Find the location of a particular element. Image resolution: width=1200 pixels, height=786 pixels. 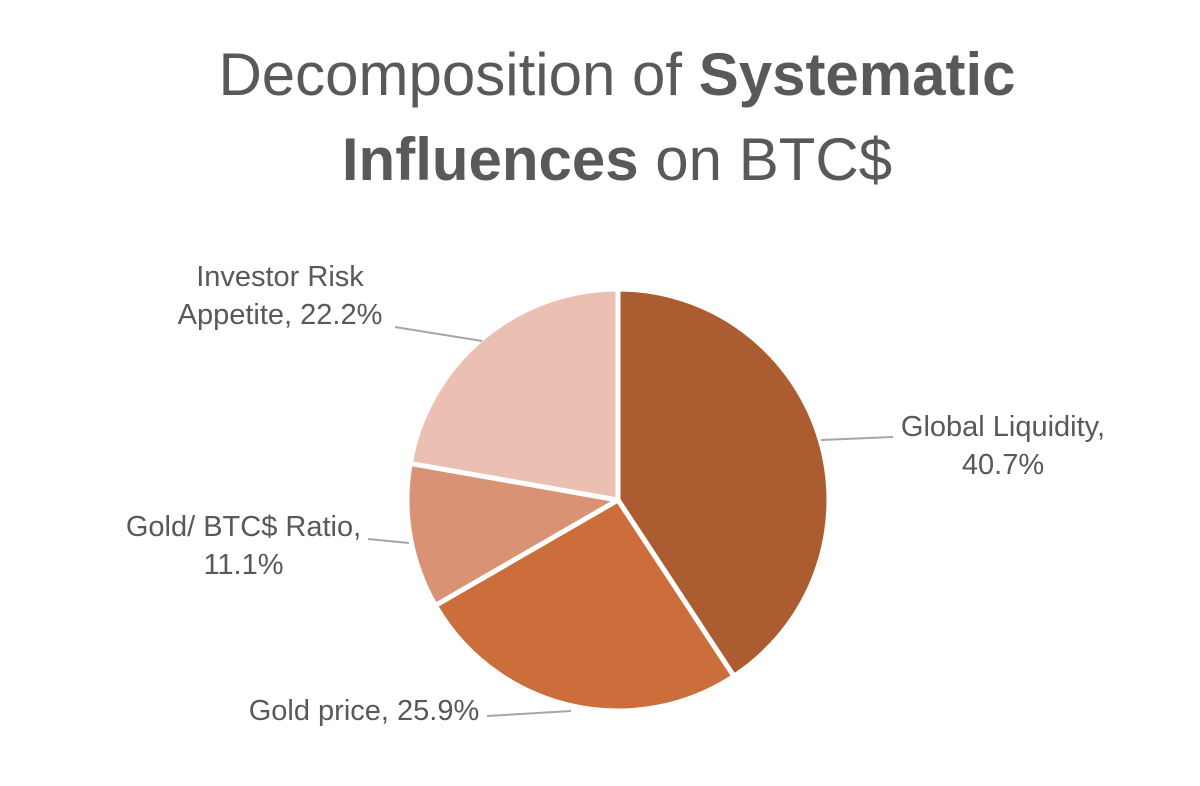

leader-line-investor-risk-appetite is located at coordinates (438, 334).